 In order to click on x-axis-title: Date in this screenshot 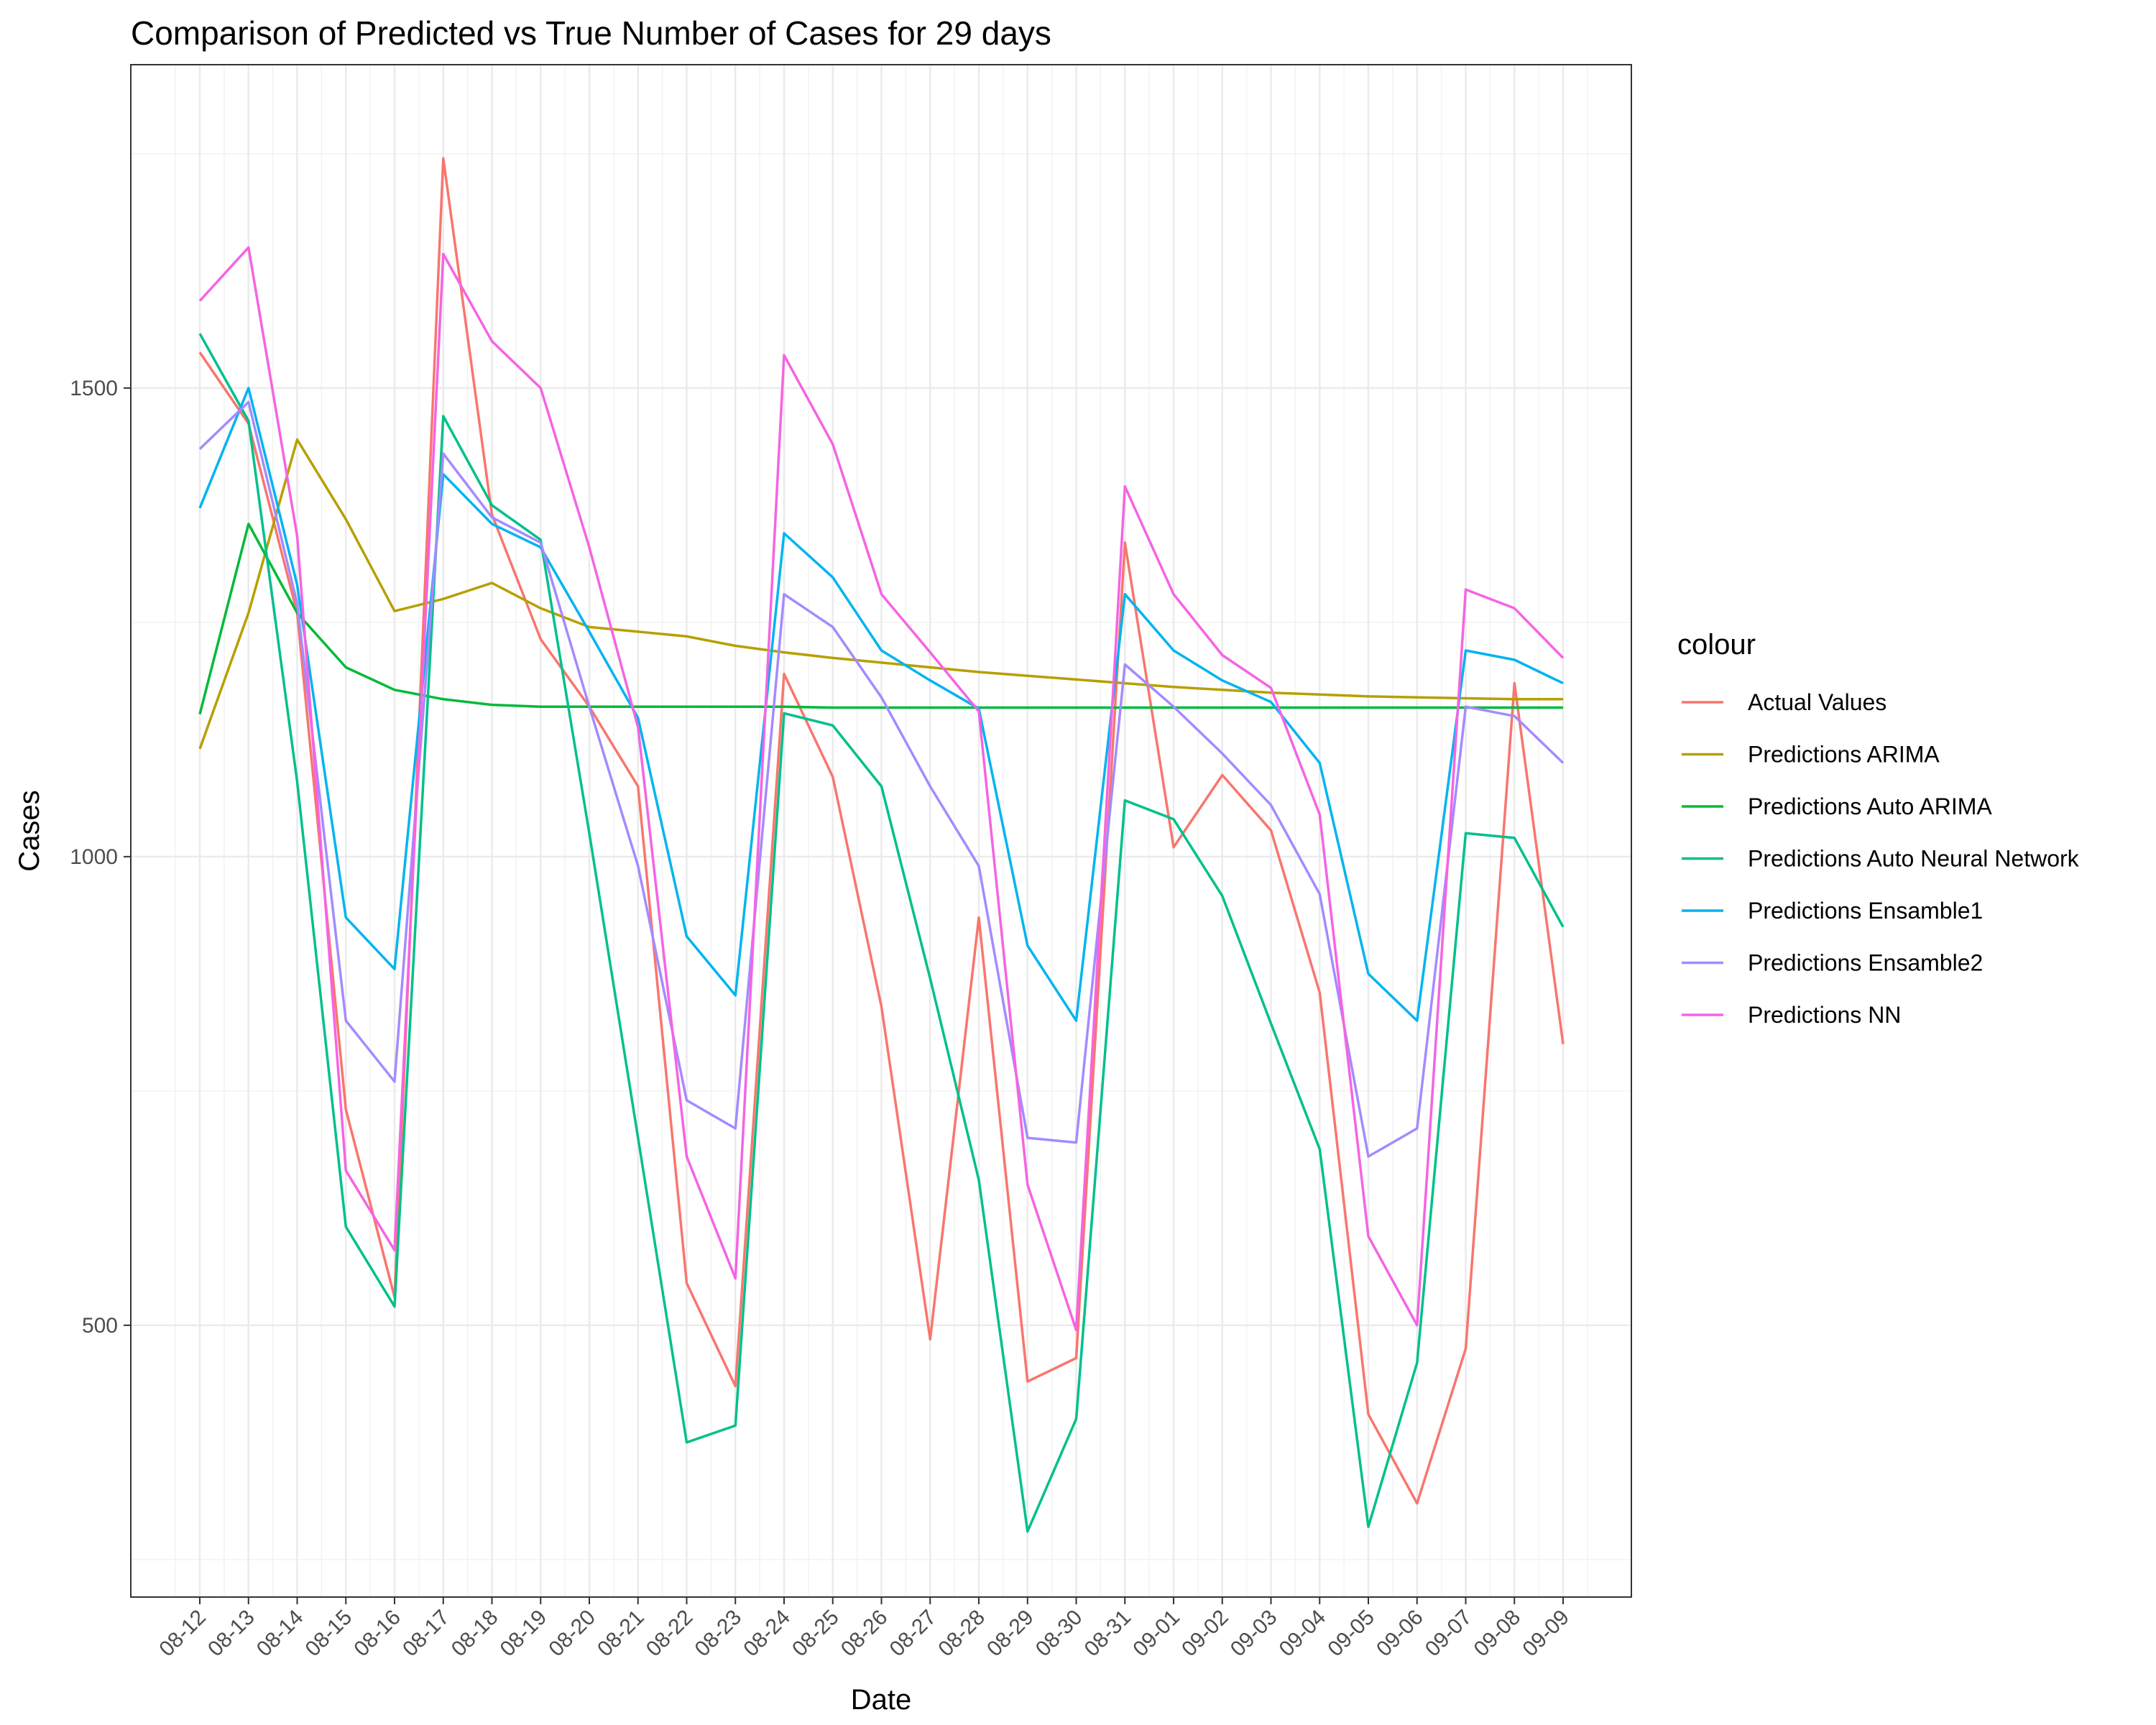, I will do `click(881, 1700)`.